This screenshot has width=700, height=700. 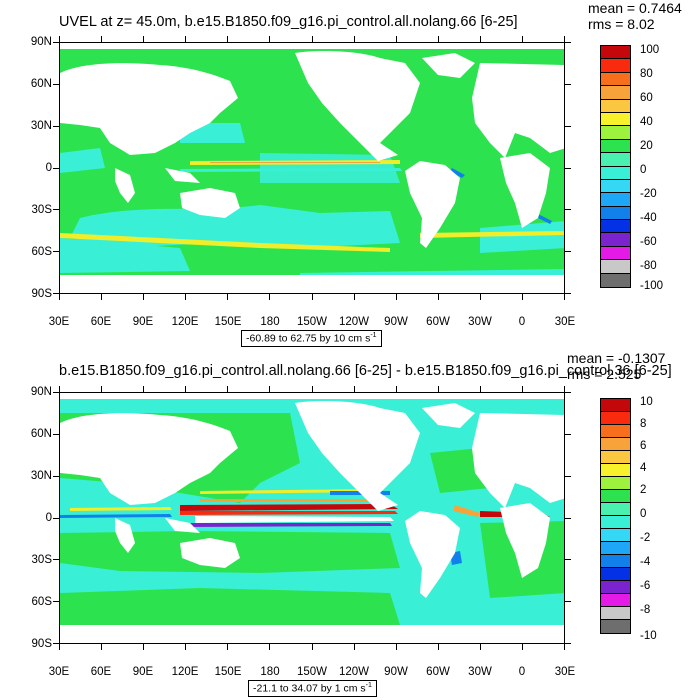 What do you see at coordinates (616, 358) in the screenshot?
I see `bottom-mean-value: mean = -0.1307` at bounding box center [616, 358].